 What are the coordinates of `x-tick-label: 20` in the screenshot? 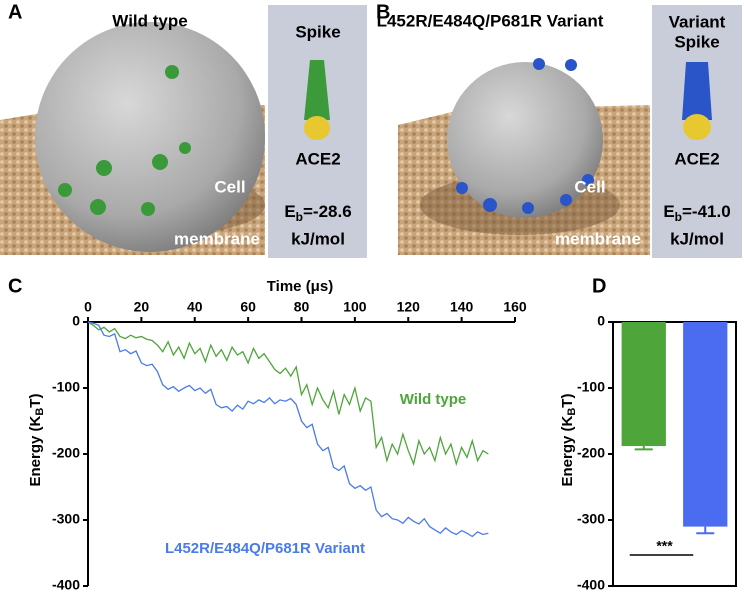 It's located at (142, 307).